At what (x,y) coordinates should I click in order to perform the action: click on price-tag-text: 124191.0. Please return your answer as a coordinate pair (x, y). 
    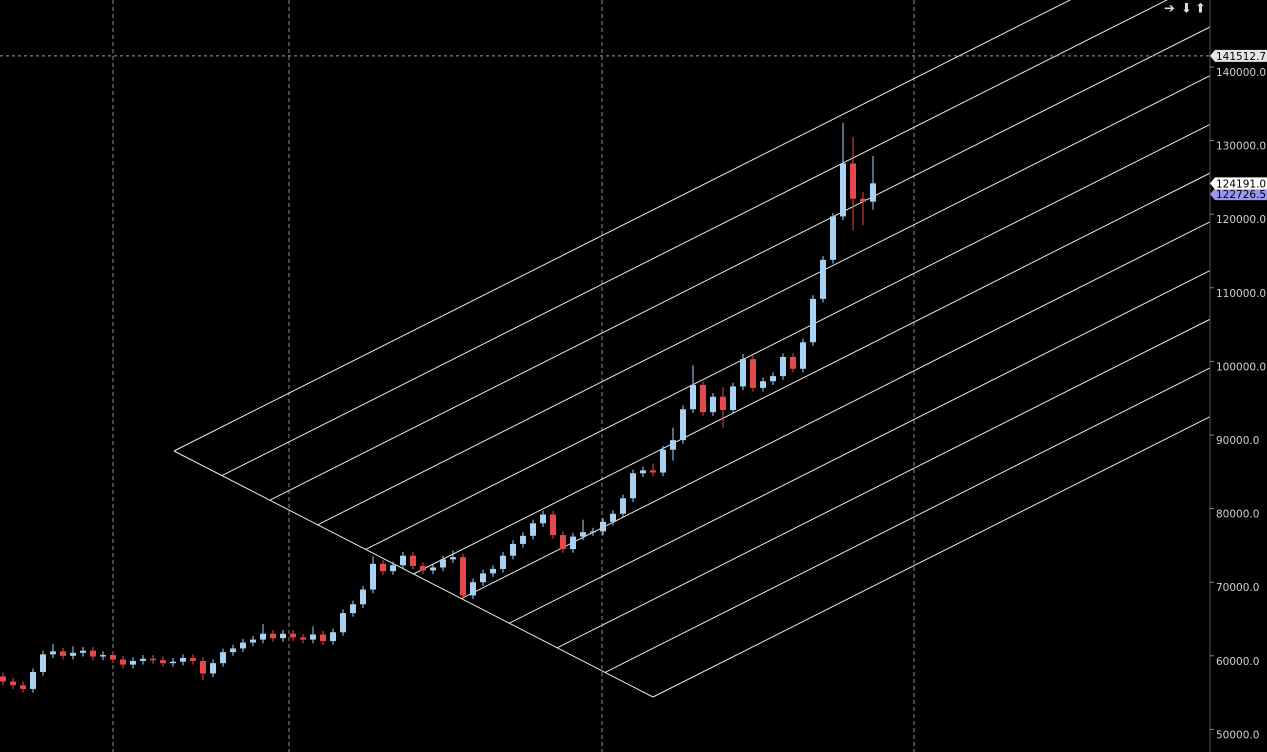
    Looking at the image, I should click on (1241, 184).